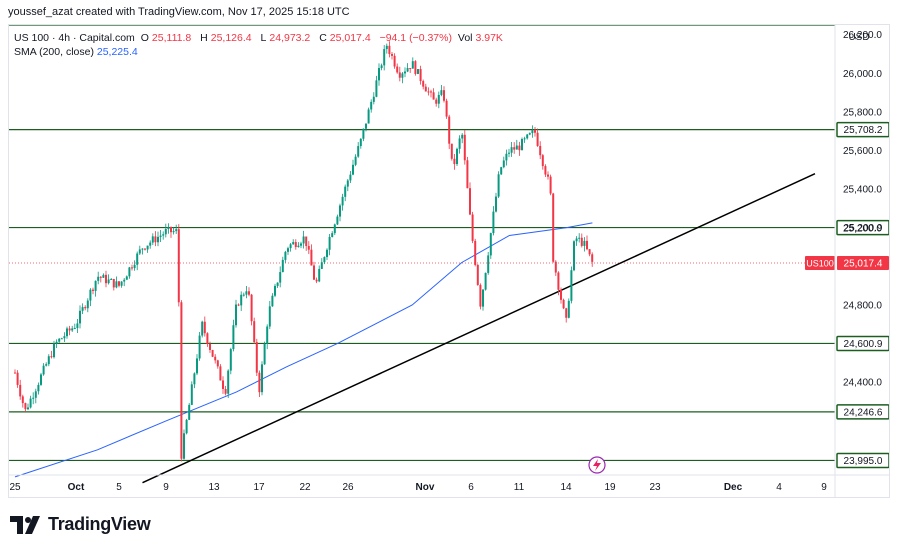 Image resolution: width=900 pixels, height=549 pixels. What do you see at coordinates (259, 487) in the screenshot?
I see `x-tick-label: 17` at bounding box center [259, 487].